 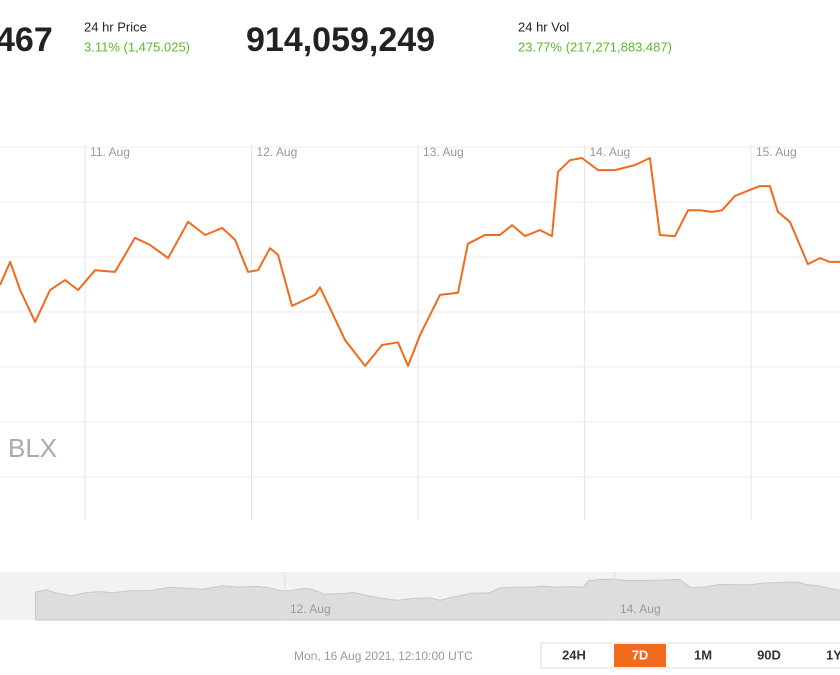 What do you see at coordinates (437, 599) in the screenshot?
I see `navigator-area` at bounding box center [437, 599].